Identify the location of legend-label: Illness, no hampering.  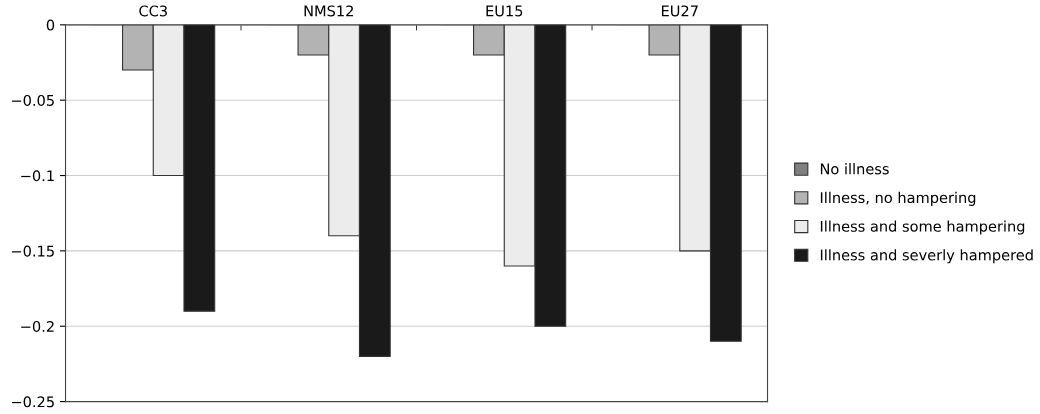
(898, 198).